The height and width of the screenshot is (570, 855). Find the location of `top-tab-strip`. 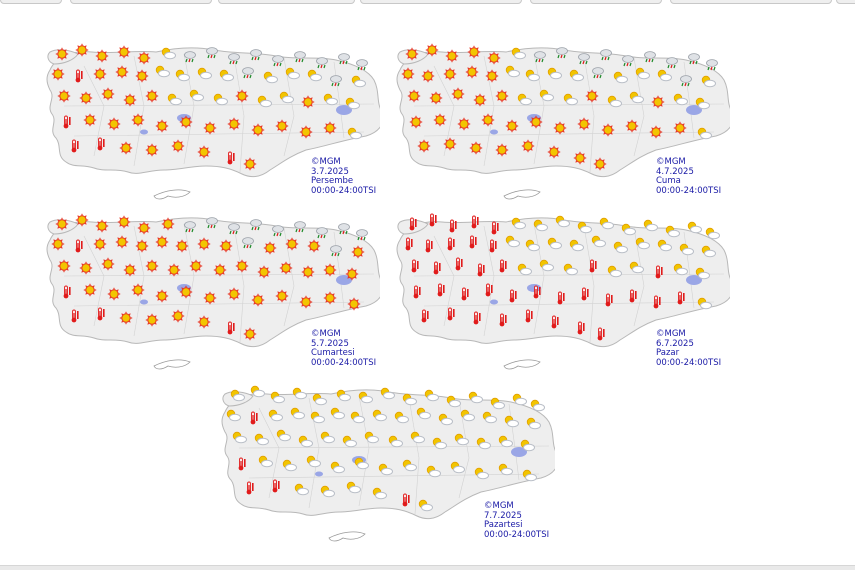

top-tab-strip is located at coordinates (427, 2).